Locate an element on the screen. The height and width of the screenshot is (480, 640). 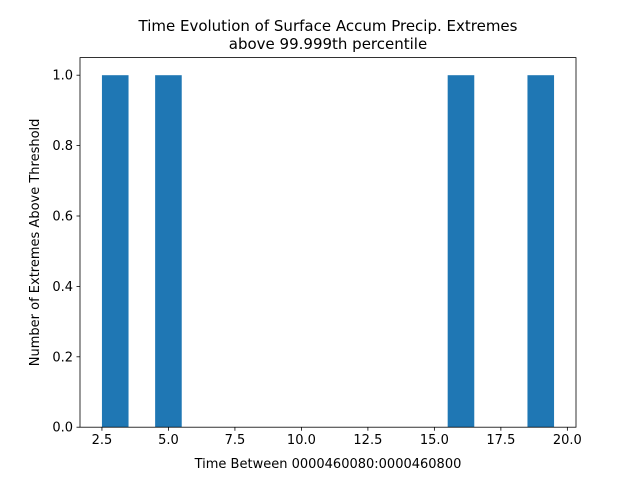
y-axis-ticks: 0.0 0.2 0.4 0.6 0.8 1.0 is located at coordinates (66, 252).